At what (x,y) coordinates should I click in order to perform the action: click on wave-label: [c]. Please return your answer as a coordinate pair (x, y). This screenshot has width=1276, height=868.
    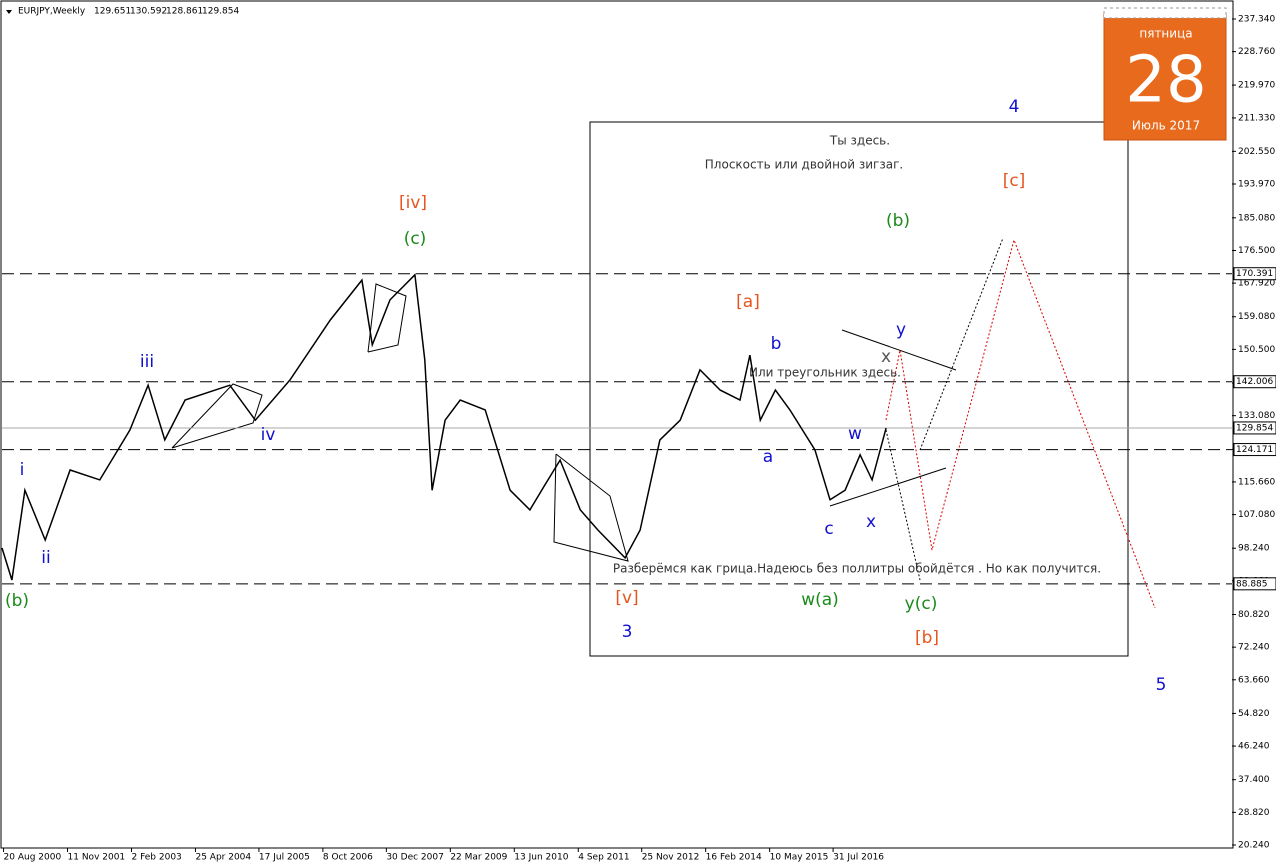
    Looking at the image, I should click on (1014, 181).